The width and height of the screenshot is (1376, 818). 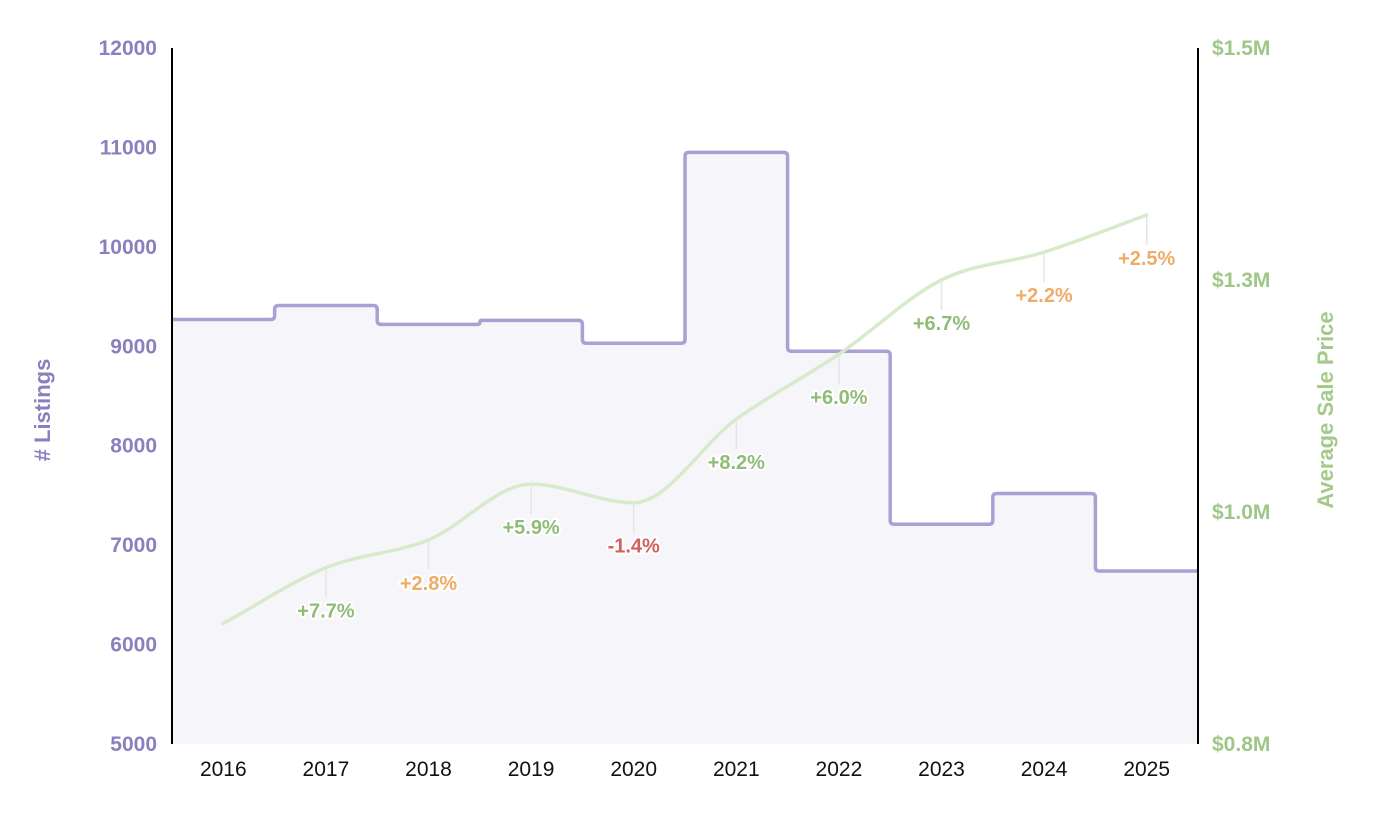 What do you see at coordinates (326, 769) in the screenshot?
I see `x-tick-label: 2017` at bounding box center [326, 769].